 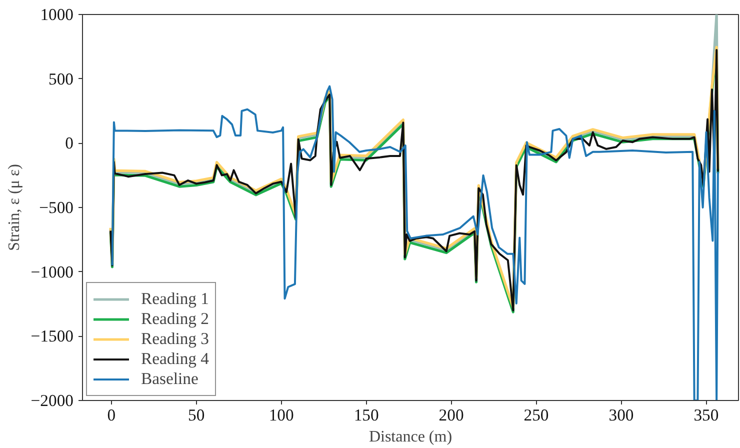 I want to click on x-tick-label: 300, so click(x=621, y=415).